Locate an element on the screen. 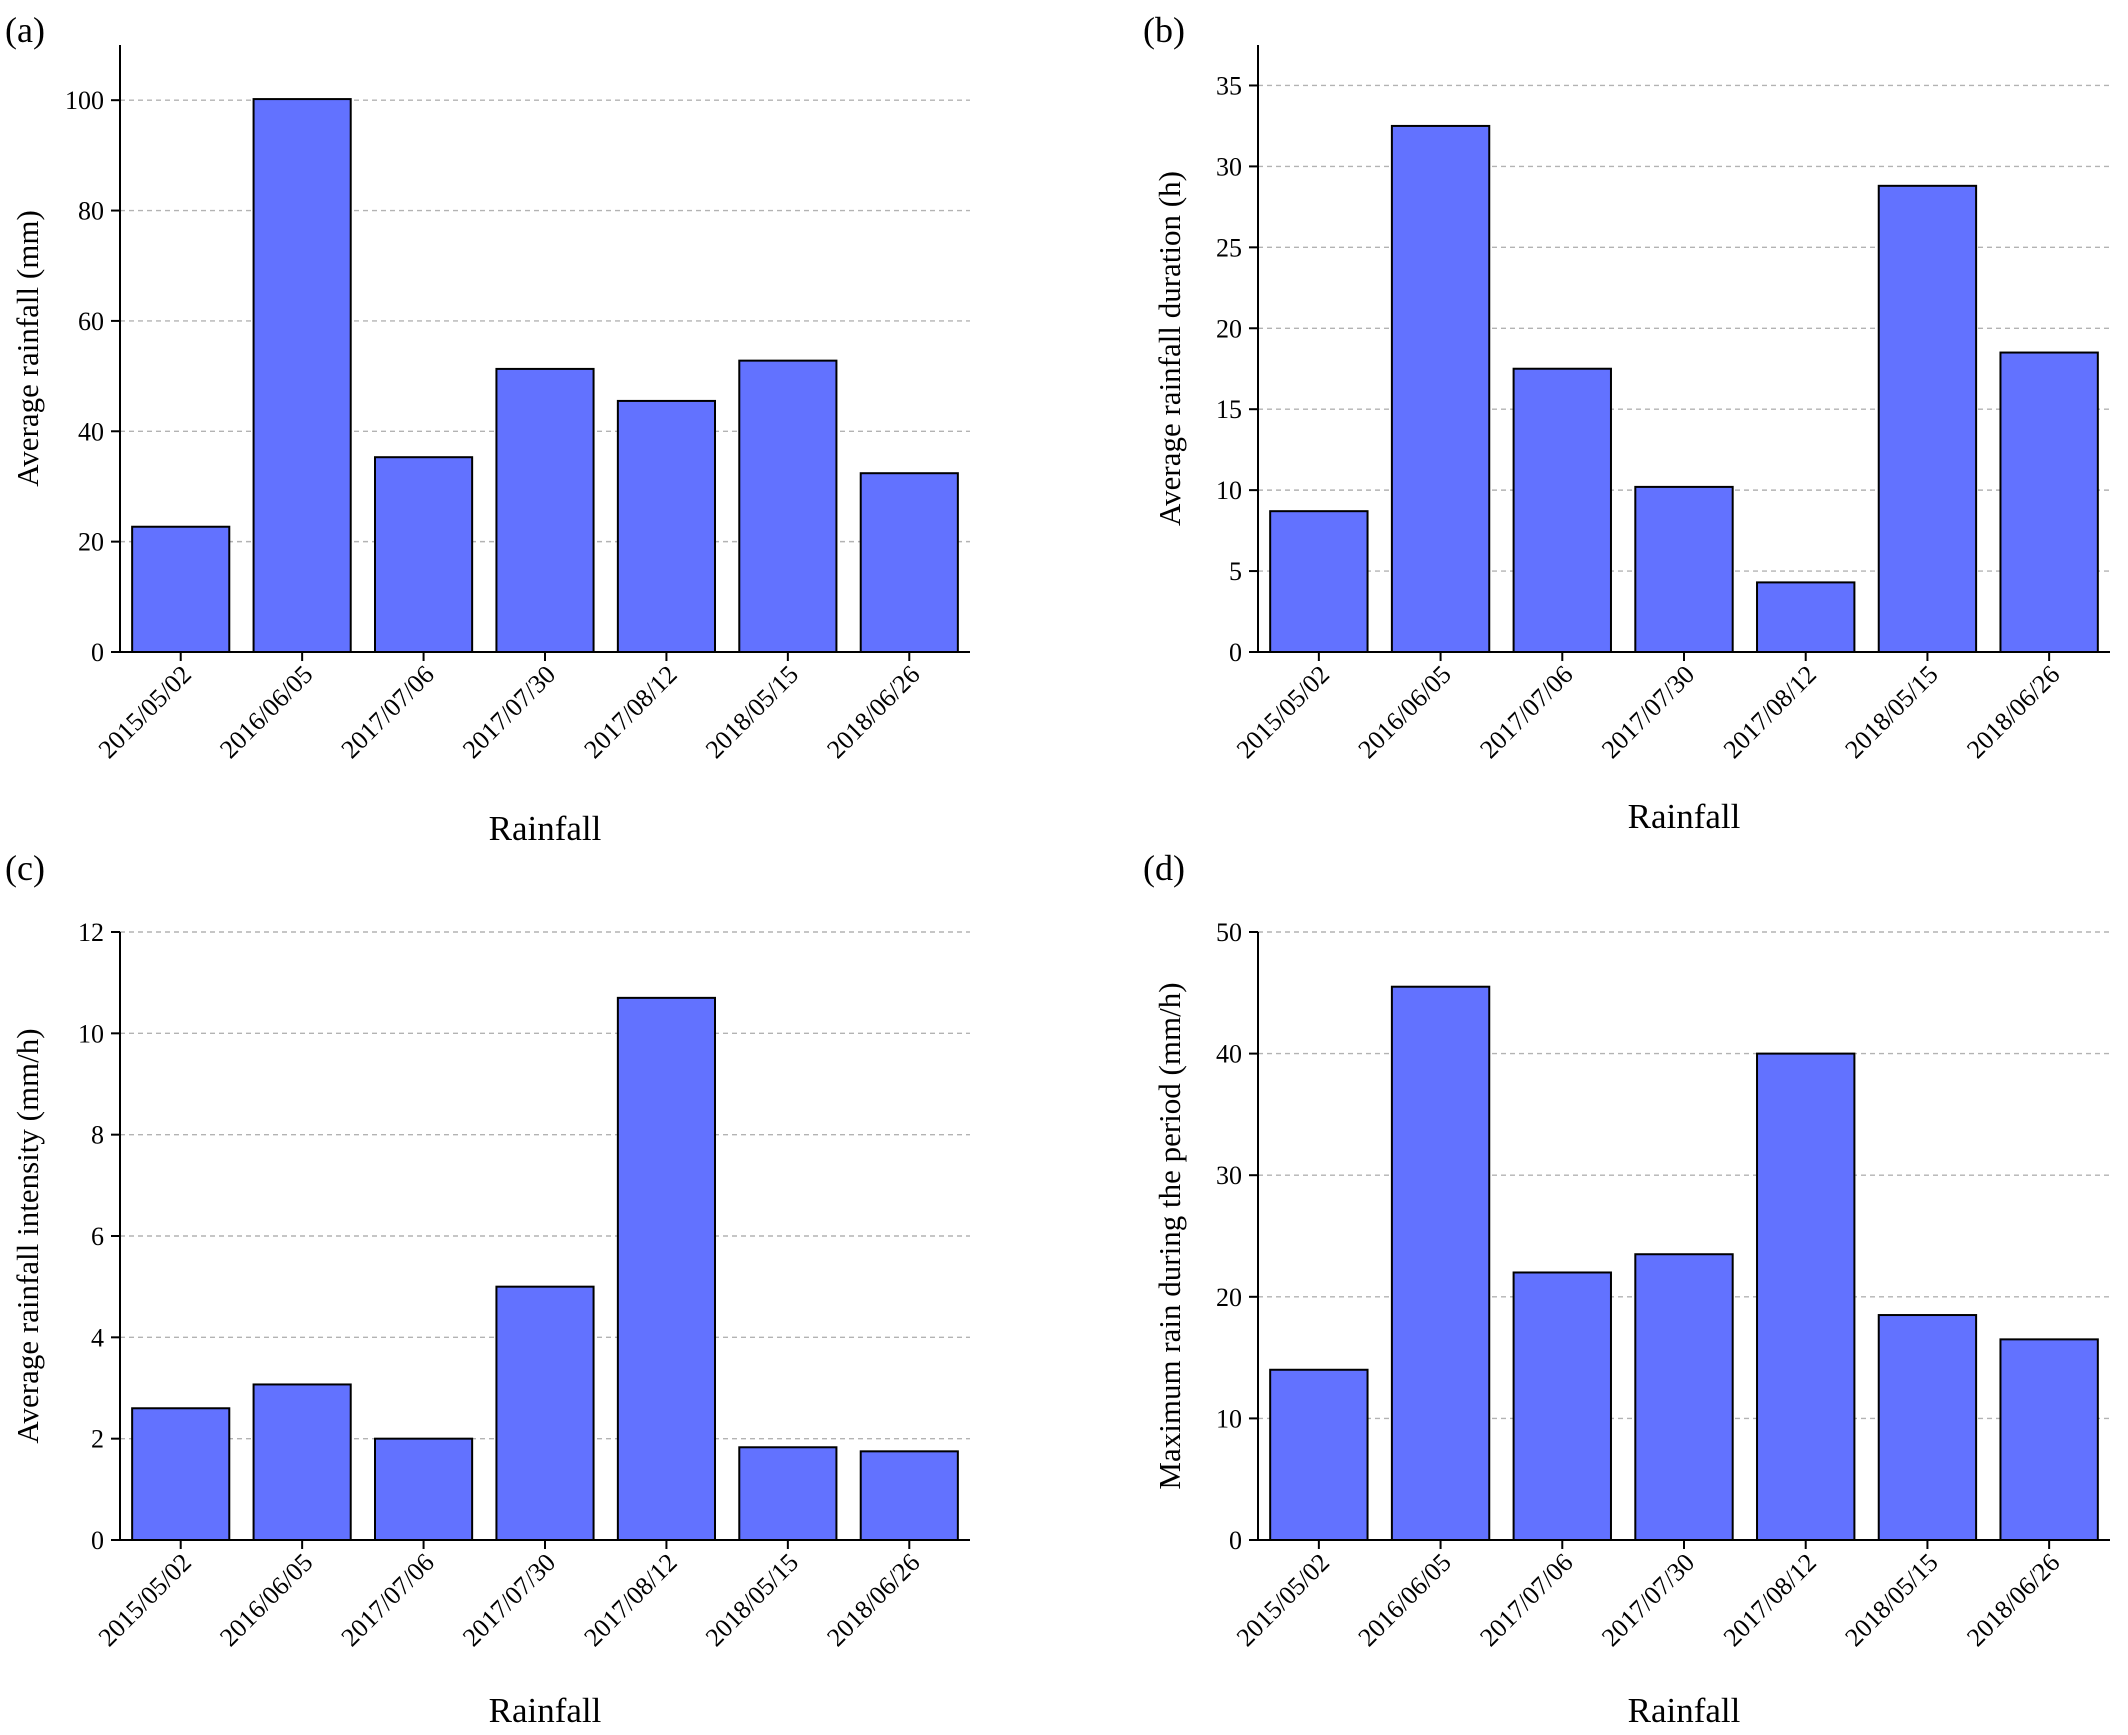  y-tick-label: 4 is located at coordinates (97, 1337).